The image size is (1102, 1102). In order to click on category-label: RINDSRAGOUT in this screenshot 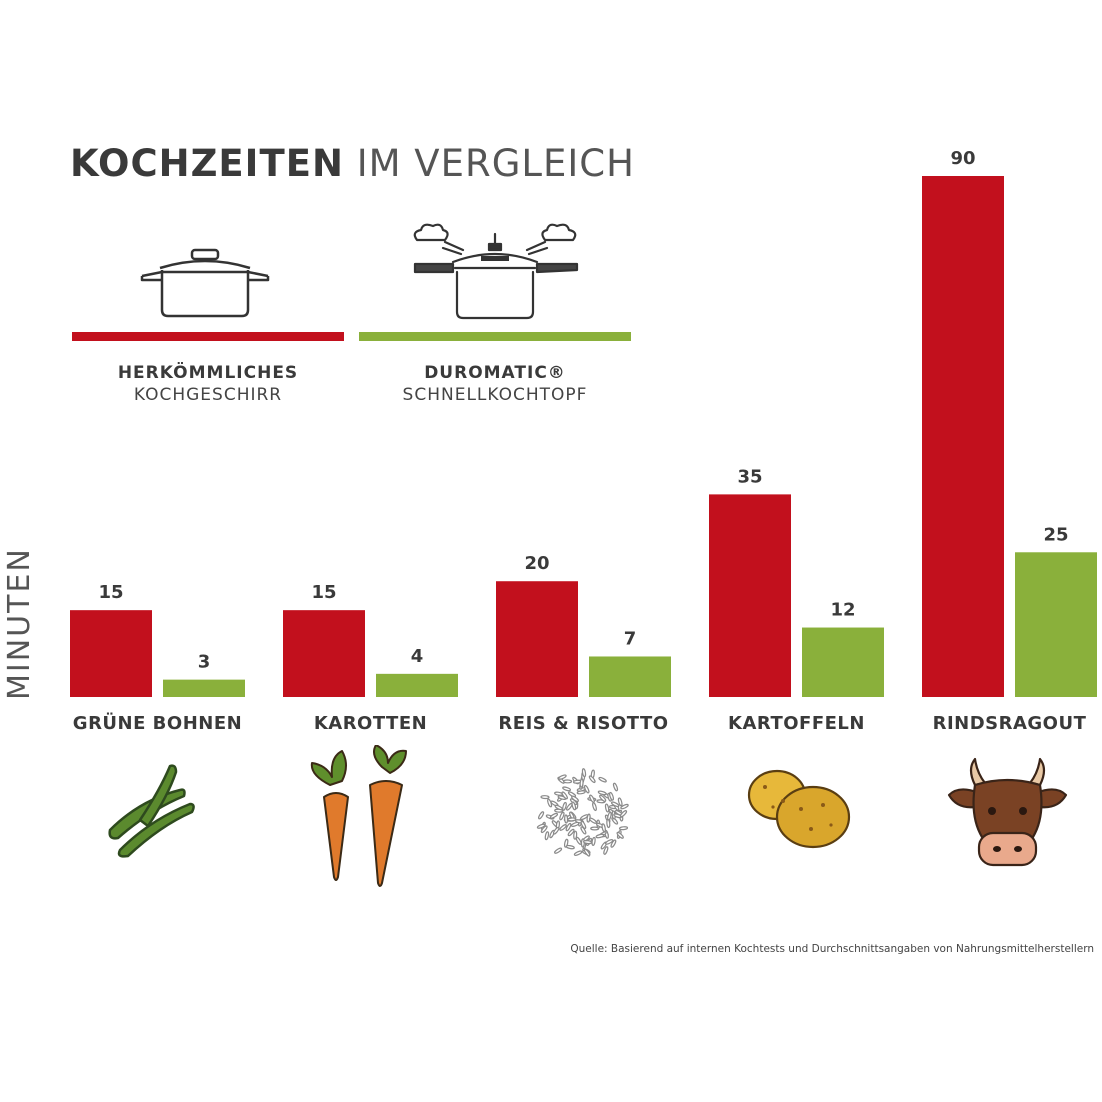, I will do `click(1010, 723)`.